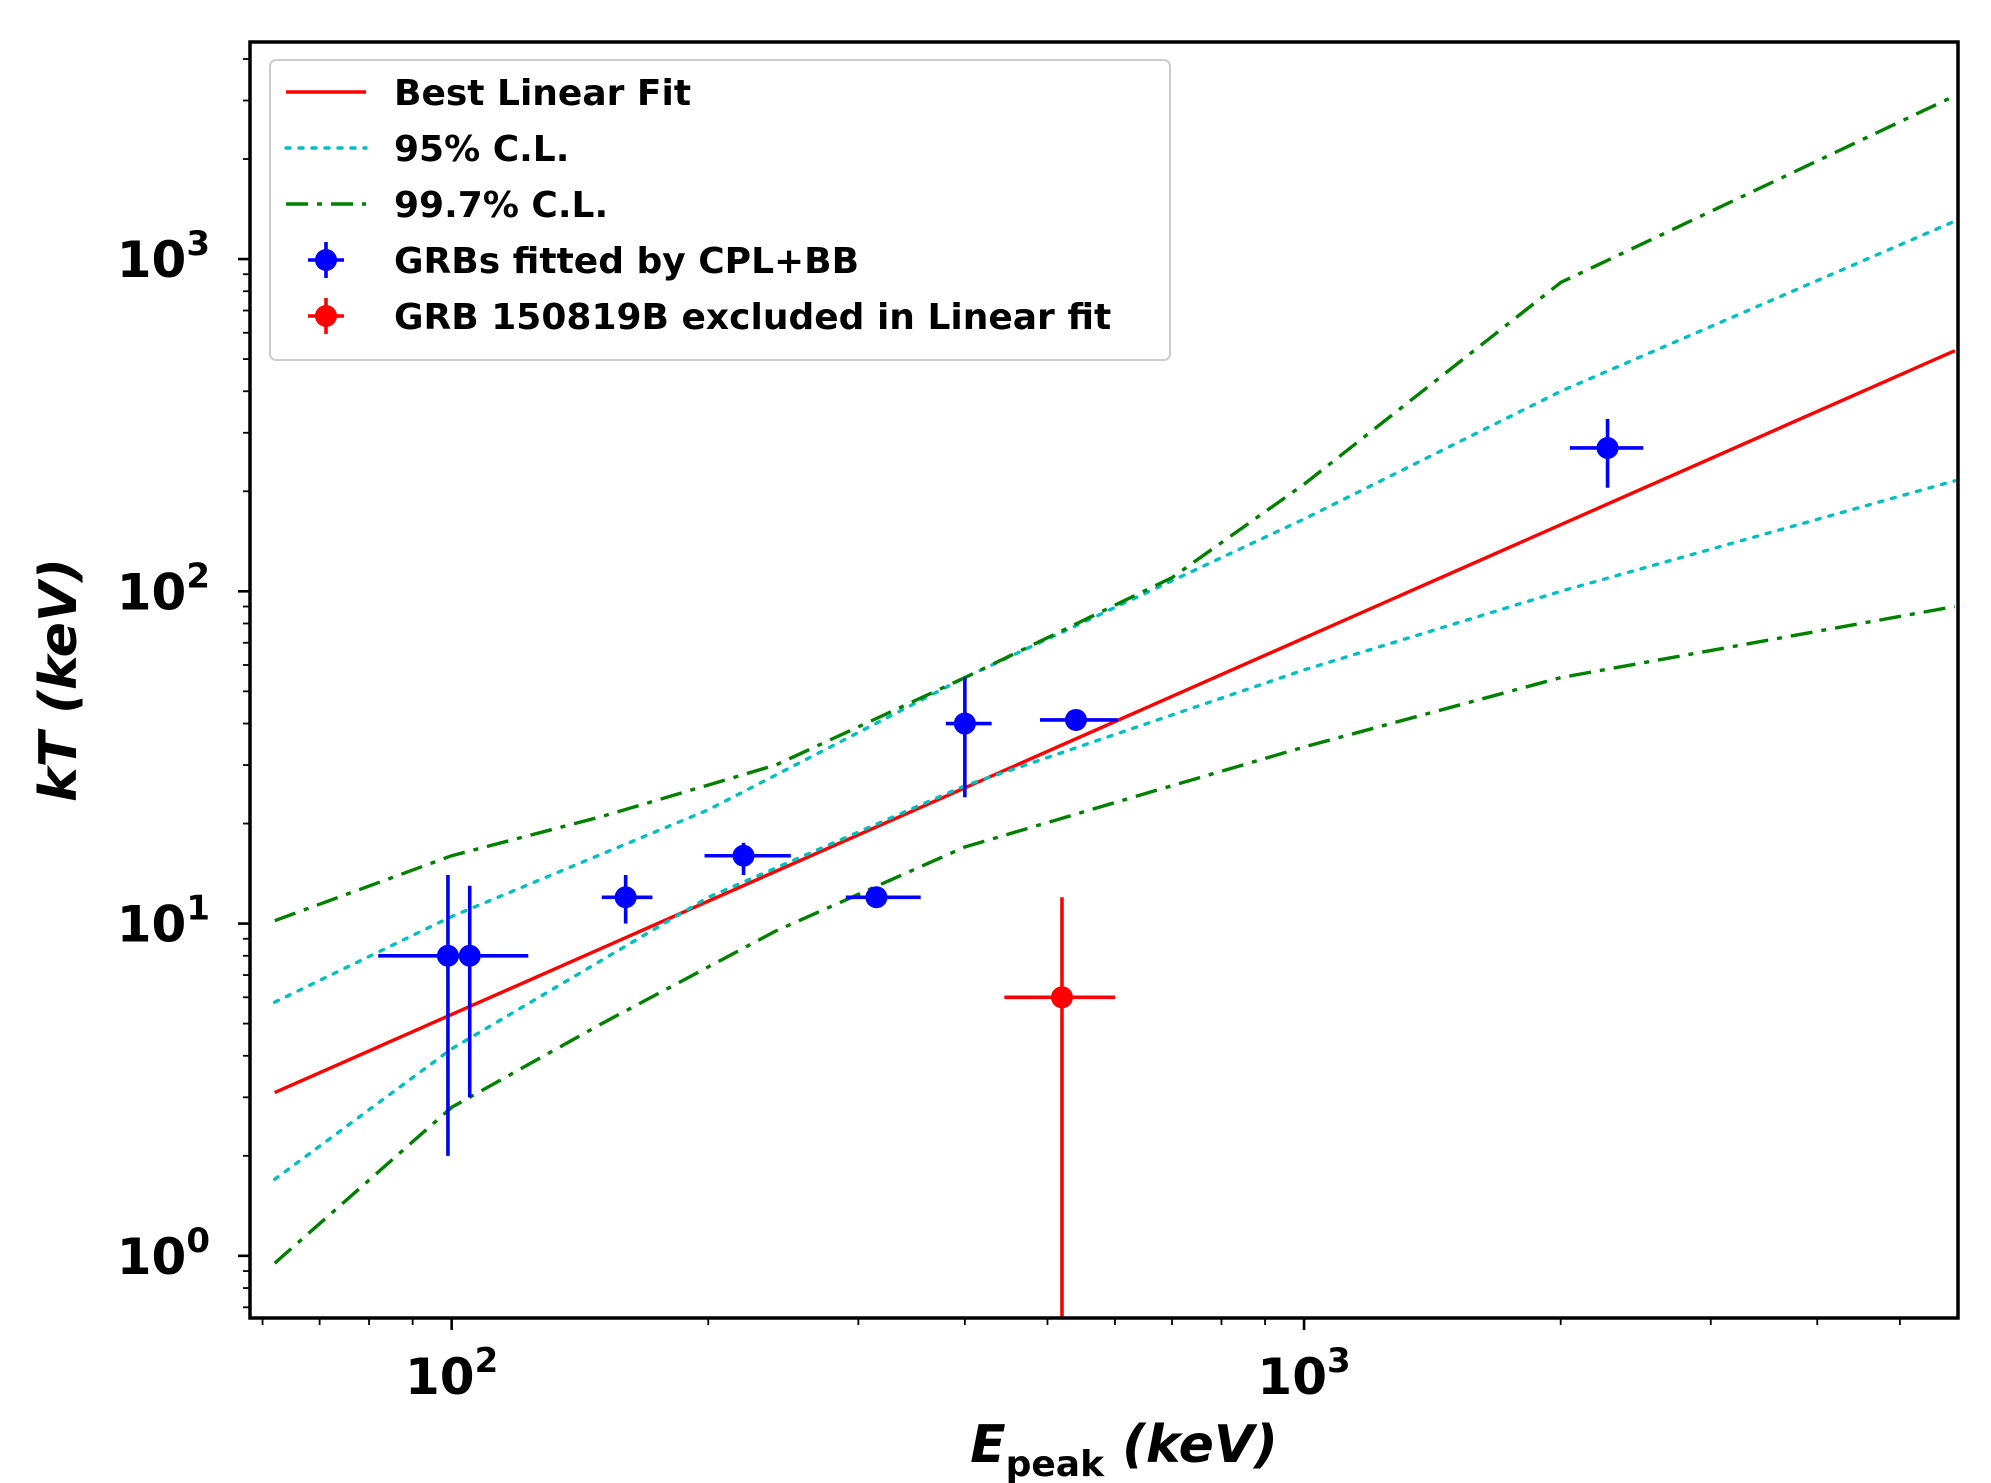  I want to click on y-tick-exp: 0, so click(198, 1241).